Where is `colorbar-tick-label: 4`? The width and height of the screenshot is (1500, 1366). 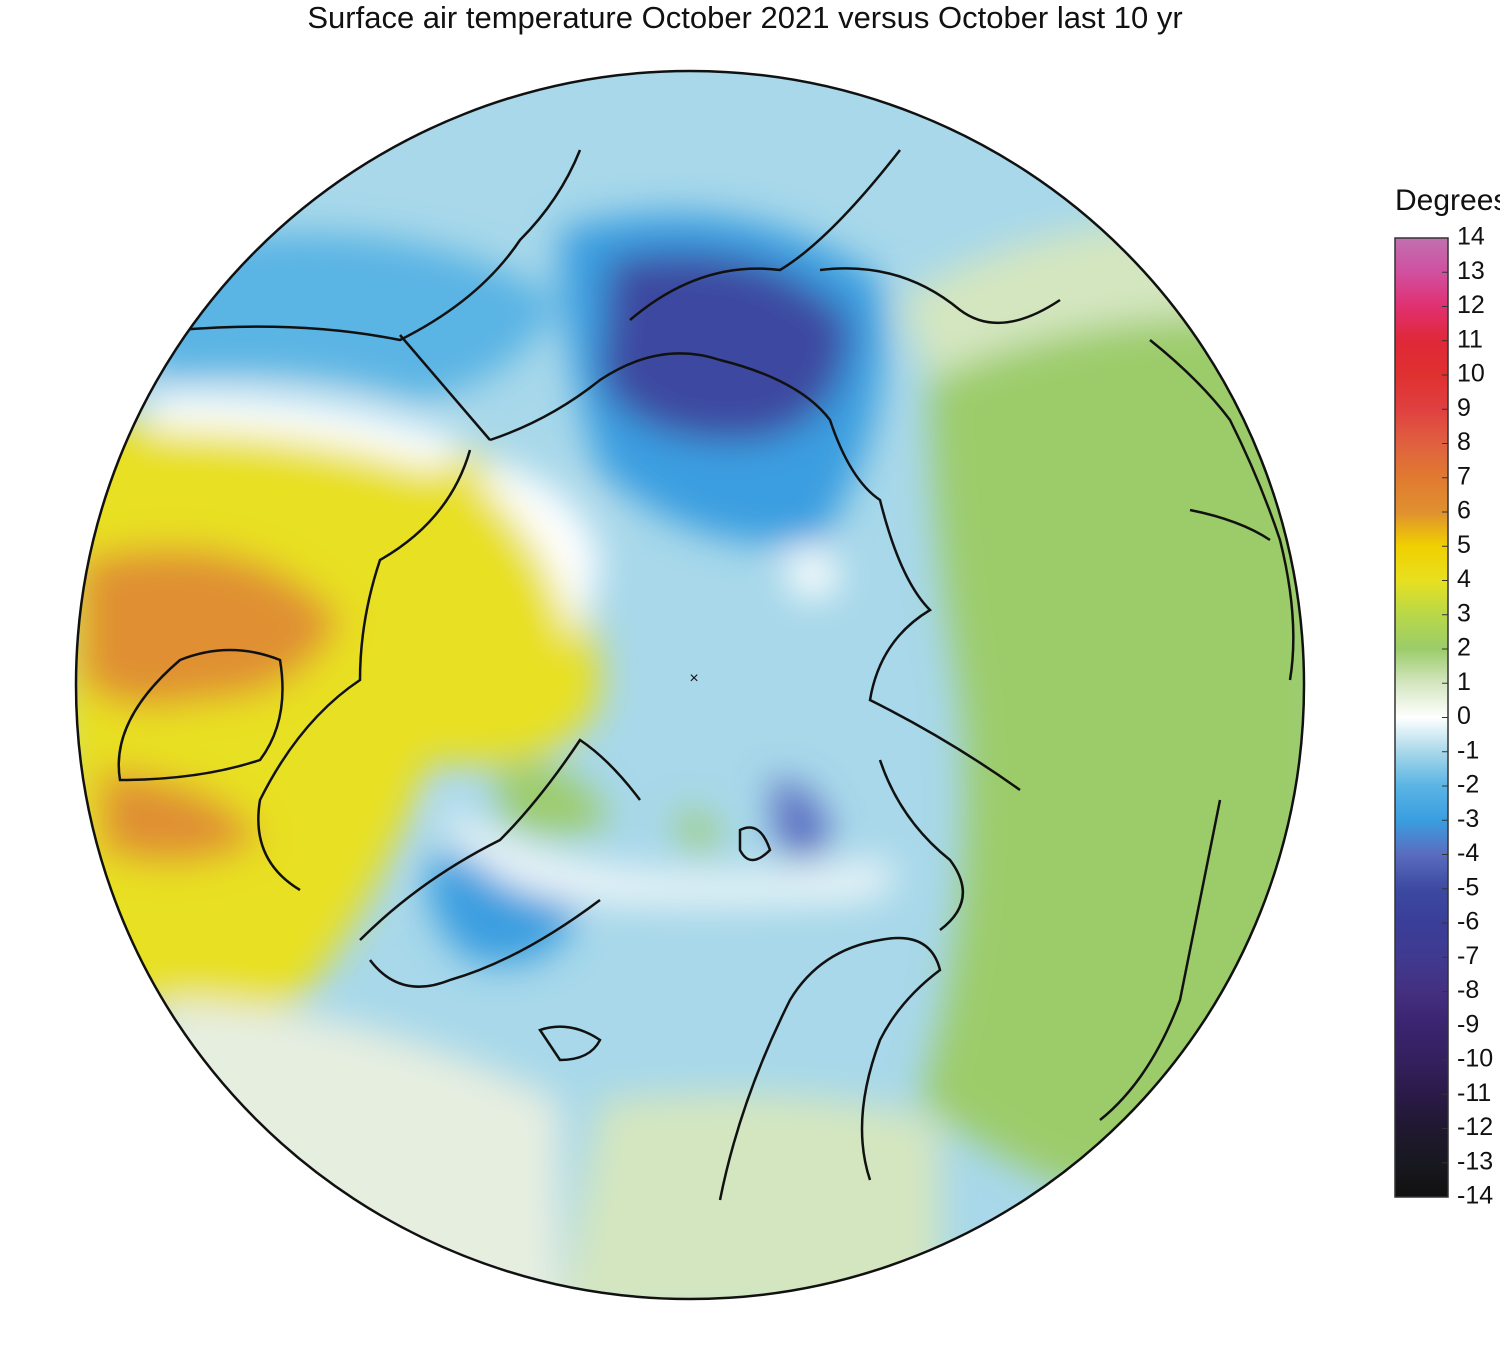 colorbar-tick-label: 4 is located at coordinates (1464, 579).